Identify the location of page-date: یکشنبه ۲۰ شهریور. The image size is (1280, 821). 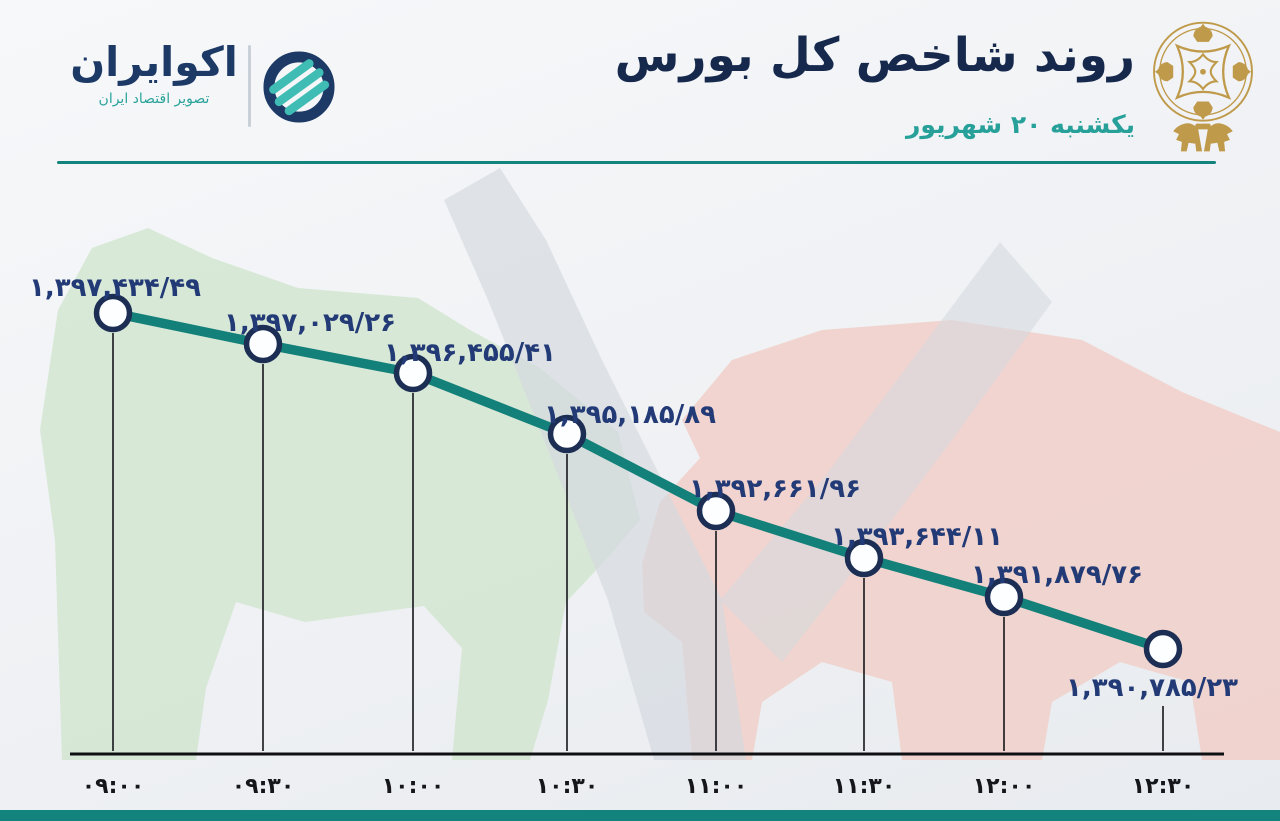
(1020, 124).